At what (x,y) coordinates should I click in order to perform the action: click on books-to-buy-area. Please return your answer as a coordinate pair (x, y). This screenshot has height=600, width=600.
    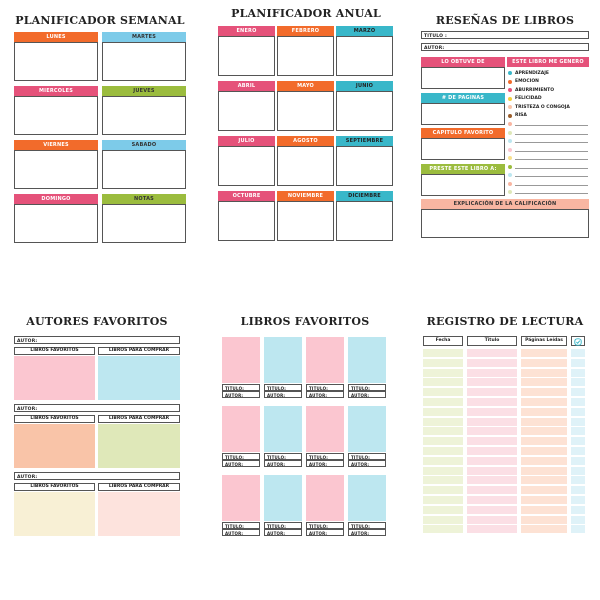
    Looking at the image, I should click on (139, 446).